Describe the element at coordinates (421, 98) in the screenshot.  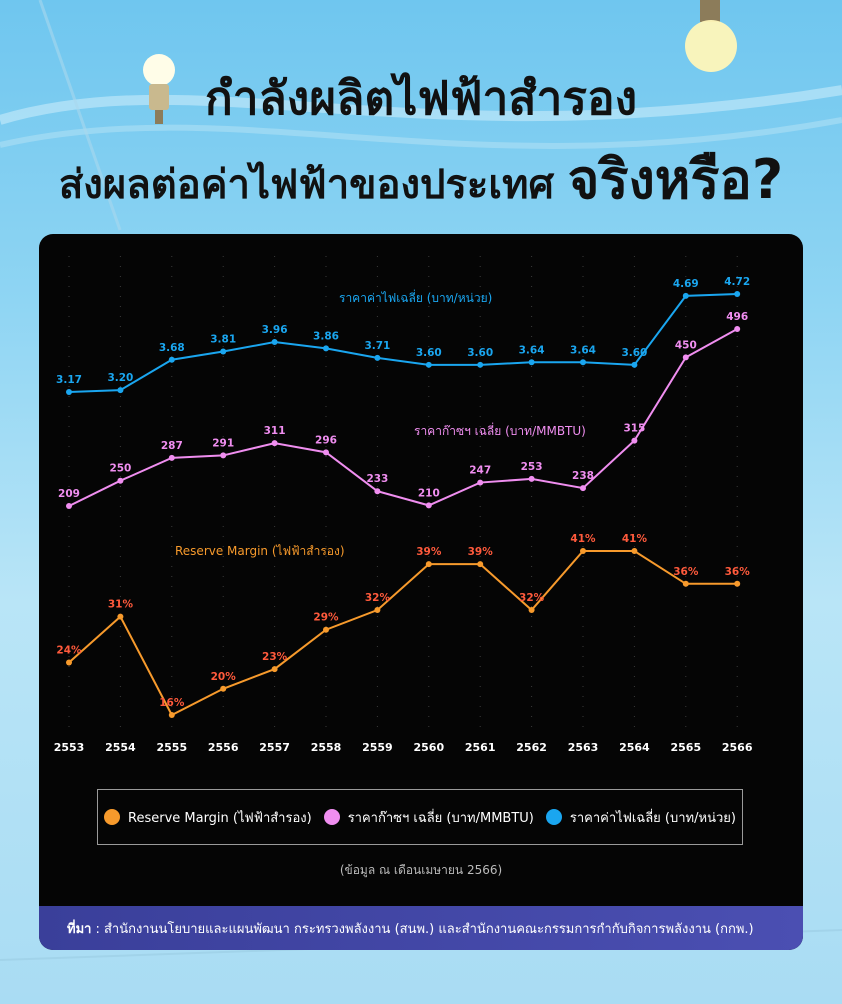
I see `page-title-line1: กำลังผลิตไฟฟ้าสำรอง` at that location.